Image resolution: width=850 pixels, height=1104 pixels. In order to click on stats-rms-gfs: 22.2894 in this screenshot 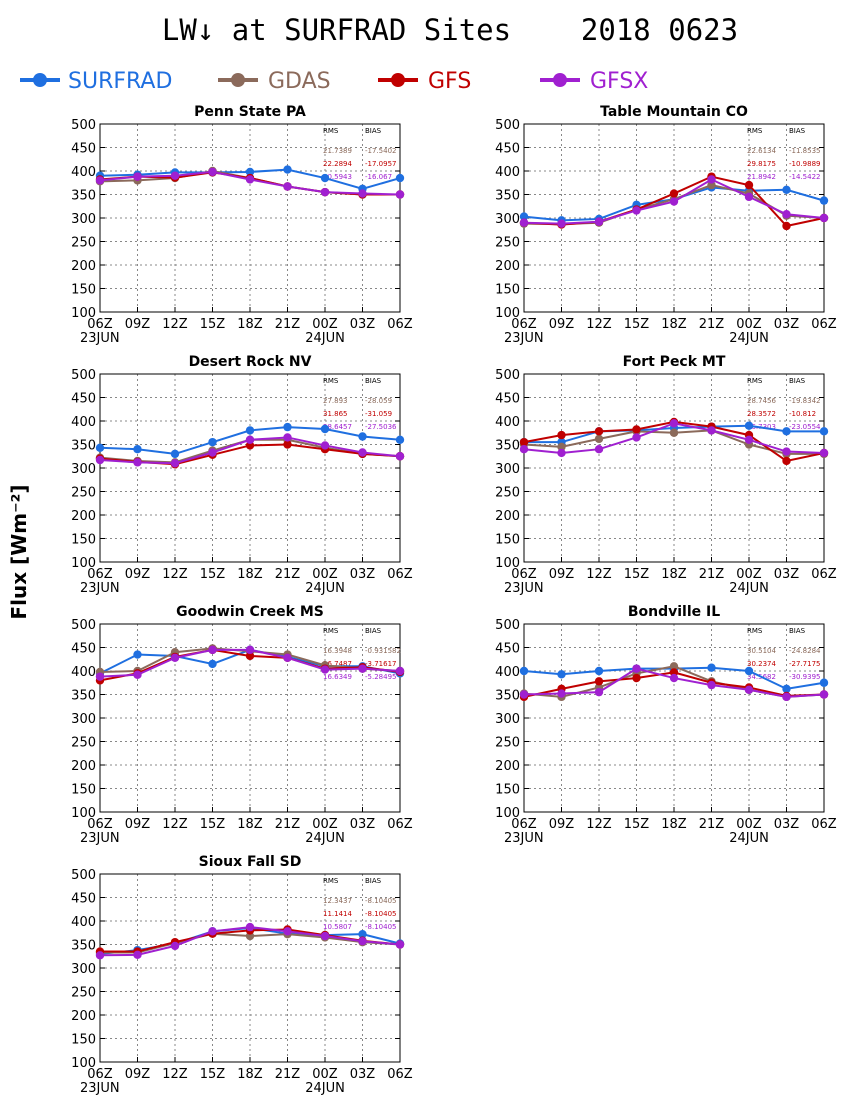, I will do `click(337, 164)`.